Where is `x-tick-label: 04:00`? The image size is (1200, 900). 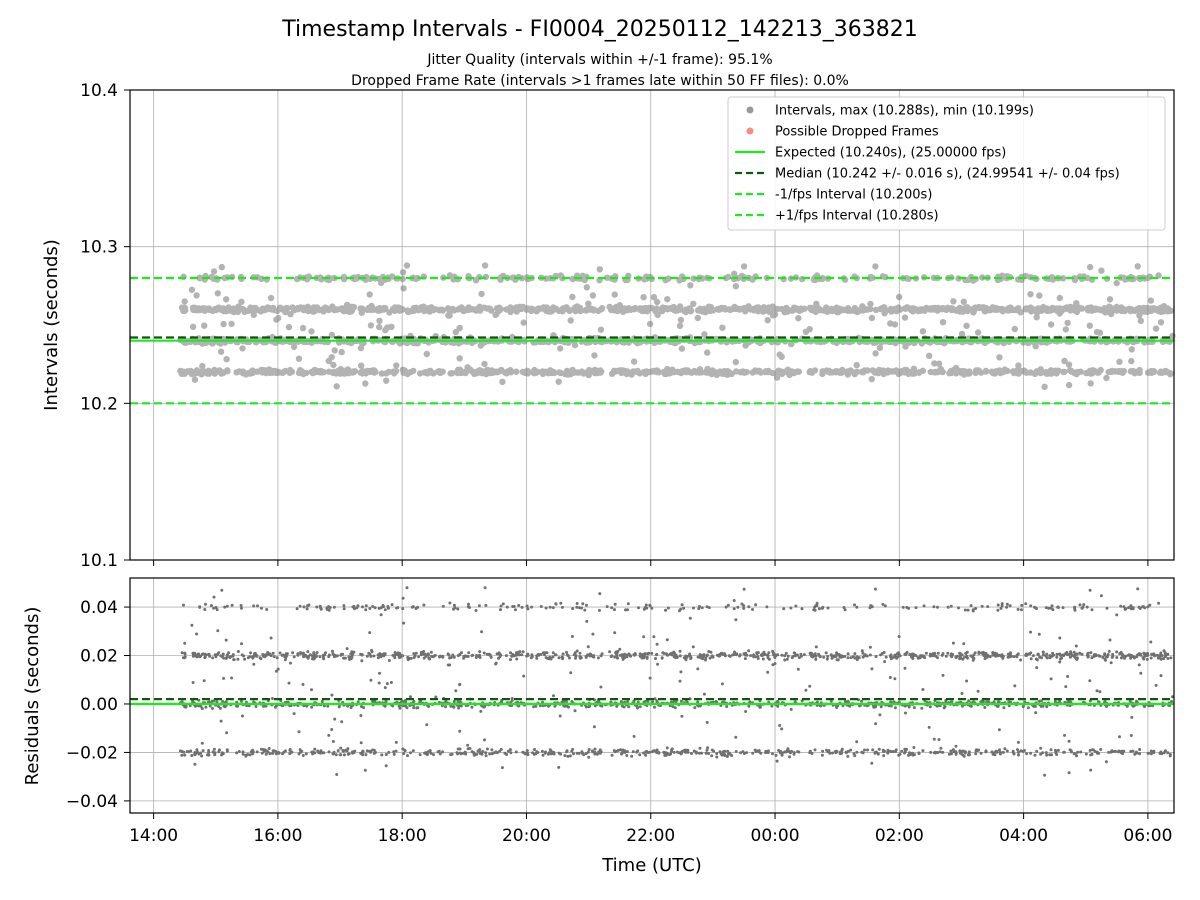 x-tick-label: 04:00 is located at coordinates (1023, 836).